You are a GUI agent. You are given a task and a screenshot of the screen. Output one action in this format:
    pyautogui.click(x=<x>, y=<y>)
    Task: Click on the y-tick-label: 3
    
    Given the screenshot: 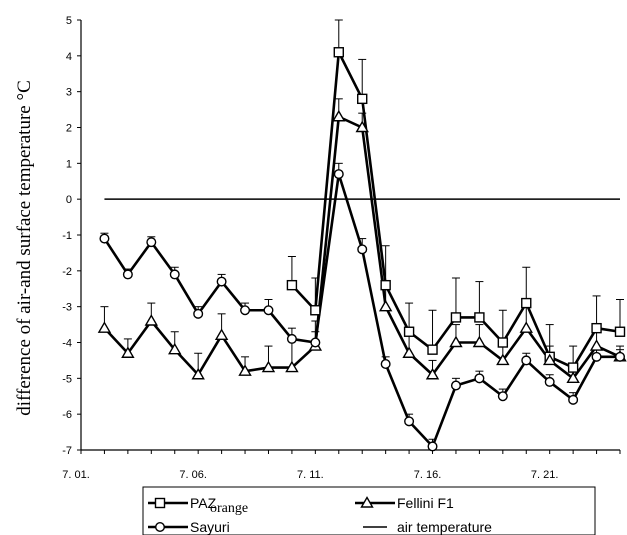 What is the action you would take?
    pyautogui.click(x=69, y=93)
    